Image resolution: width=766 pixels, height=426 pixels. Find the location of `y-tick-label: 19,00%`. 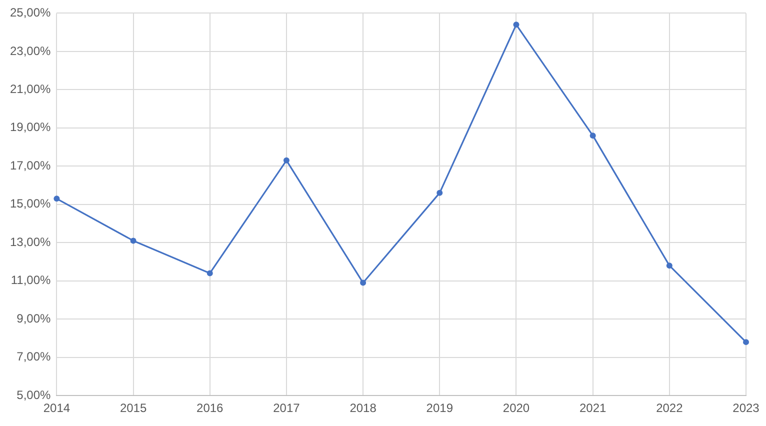

y-tick-label: 19,00% is located at coordinates (31, 127).